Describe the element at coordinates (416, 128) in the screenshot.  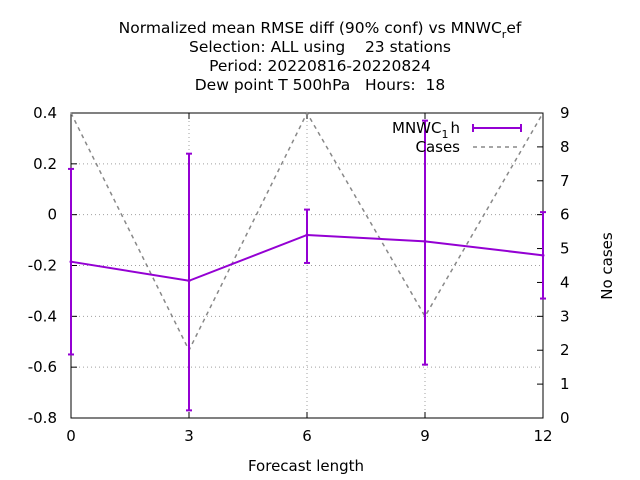
I see `legend-mnwc-name: MNWC` at that location.